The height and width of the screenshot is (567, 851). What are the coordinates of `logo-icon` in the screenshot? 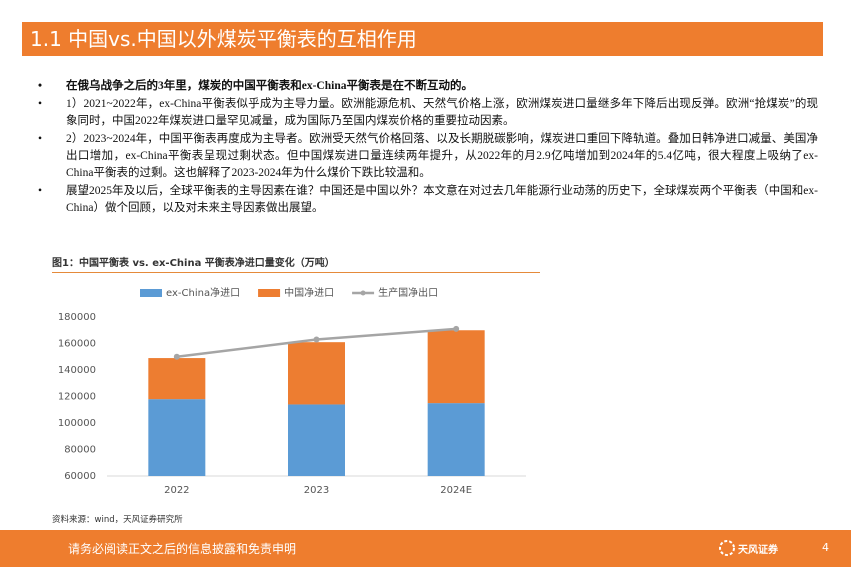 It's located at (727, 548).